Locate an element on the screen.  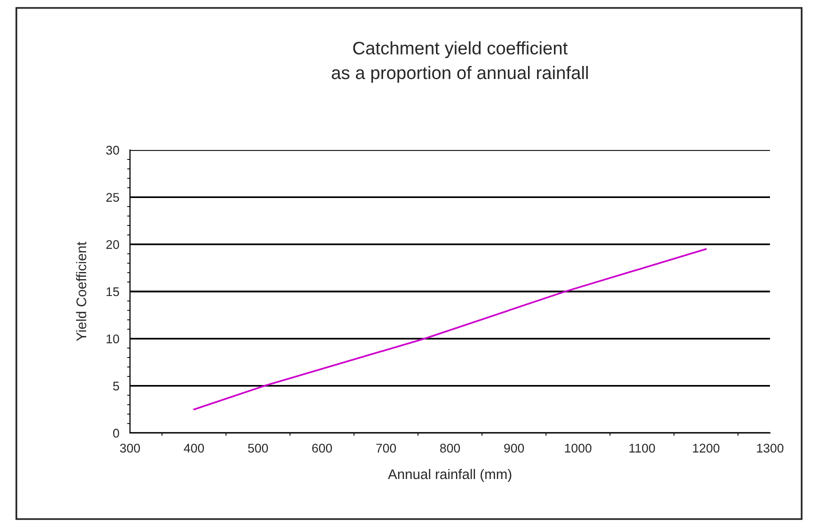
x-tick-label: 1100 is located at coordinates (642, 448).